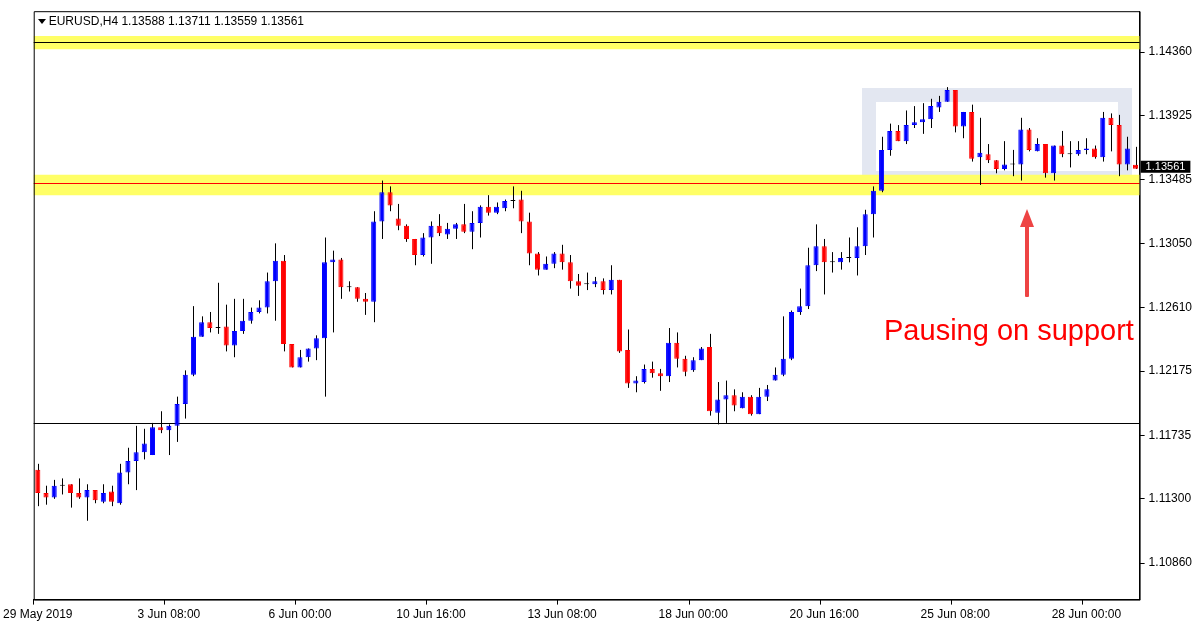 This screenshot has width=1200, height=627. What do you see at coordinates (1170, 51) in the screenshot?
I see `y-tick-label: 1.14360` at bounding box center [1170, 51].